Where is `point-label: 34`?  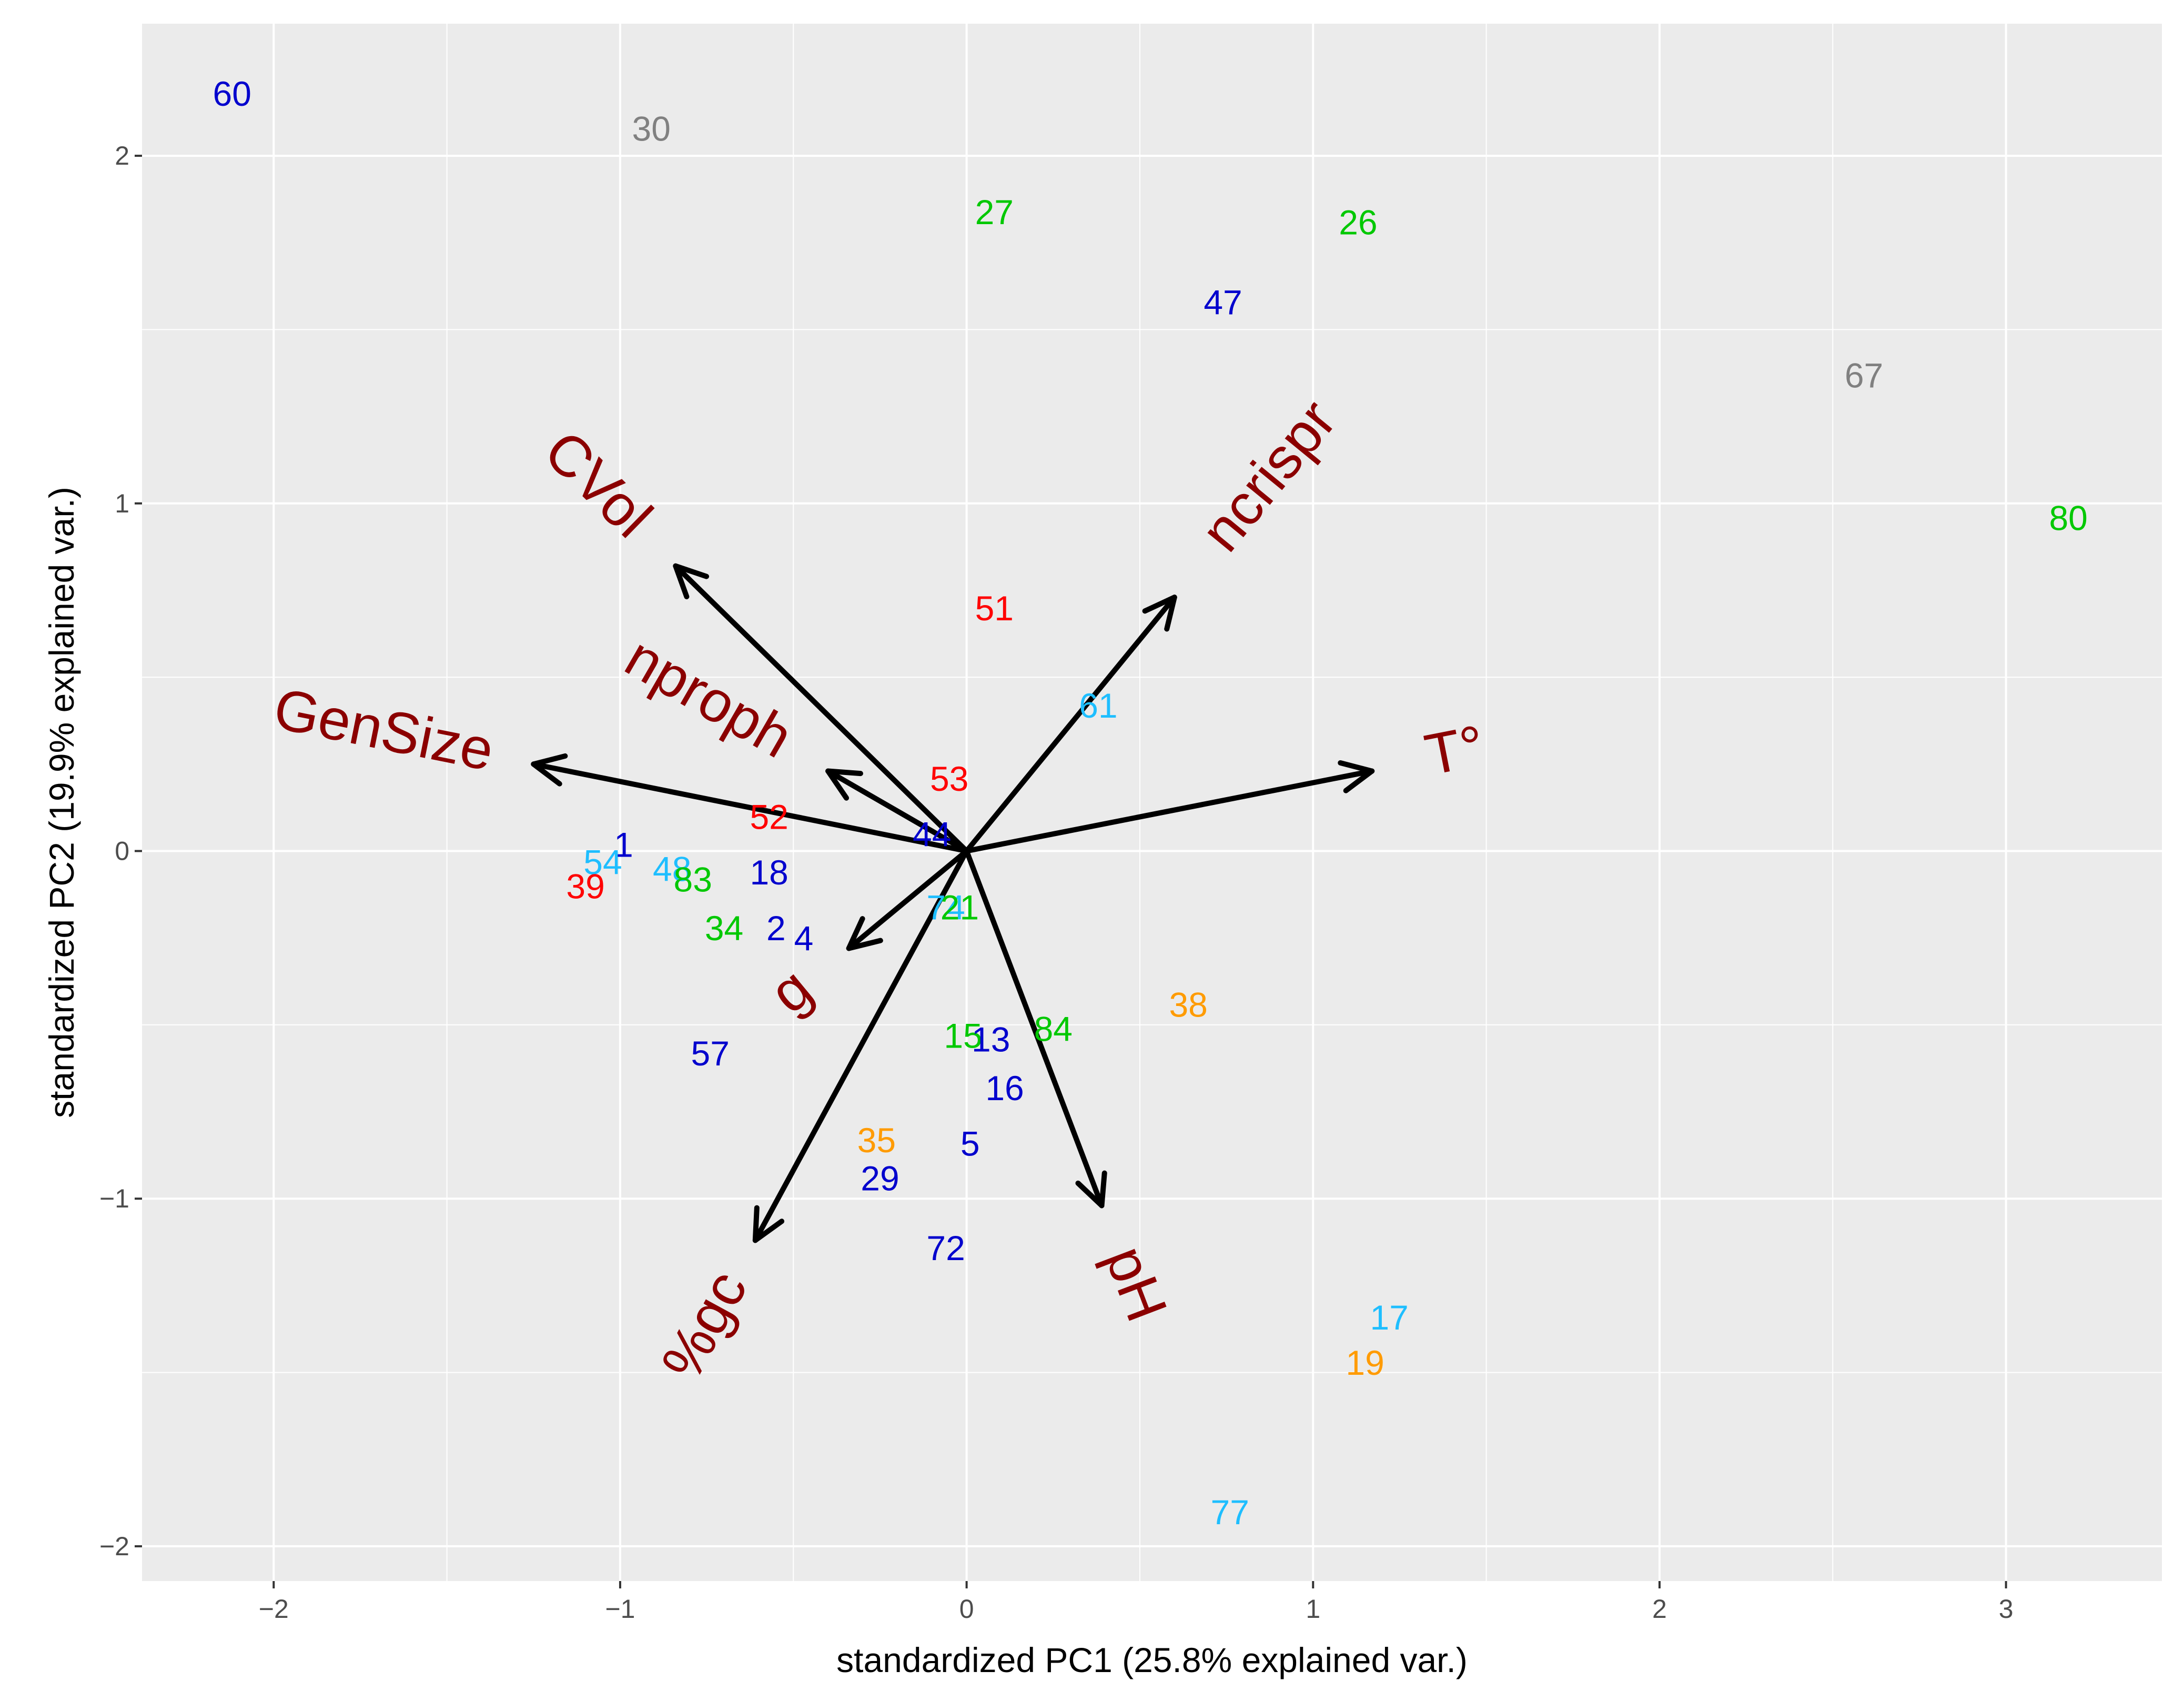
point-label: 34 is located at coordinates (724, 928).